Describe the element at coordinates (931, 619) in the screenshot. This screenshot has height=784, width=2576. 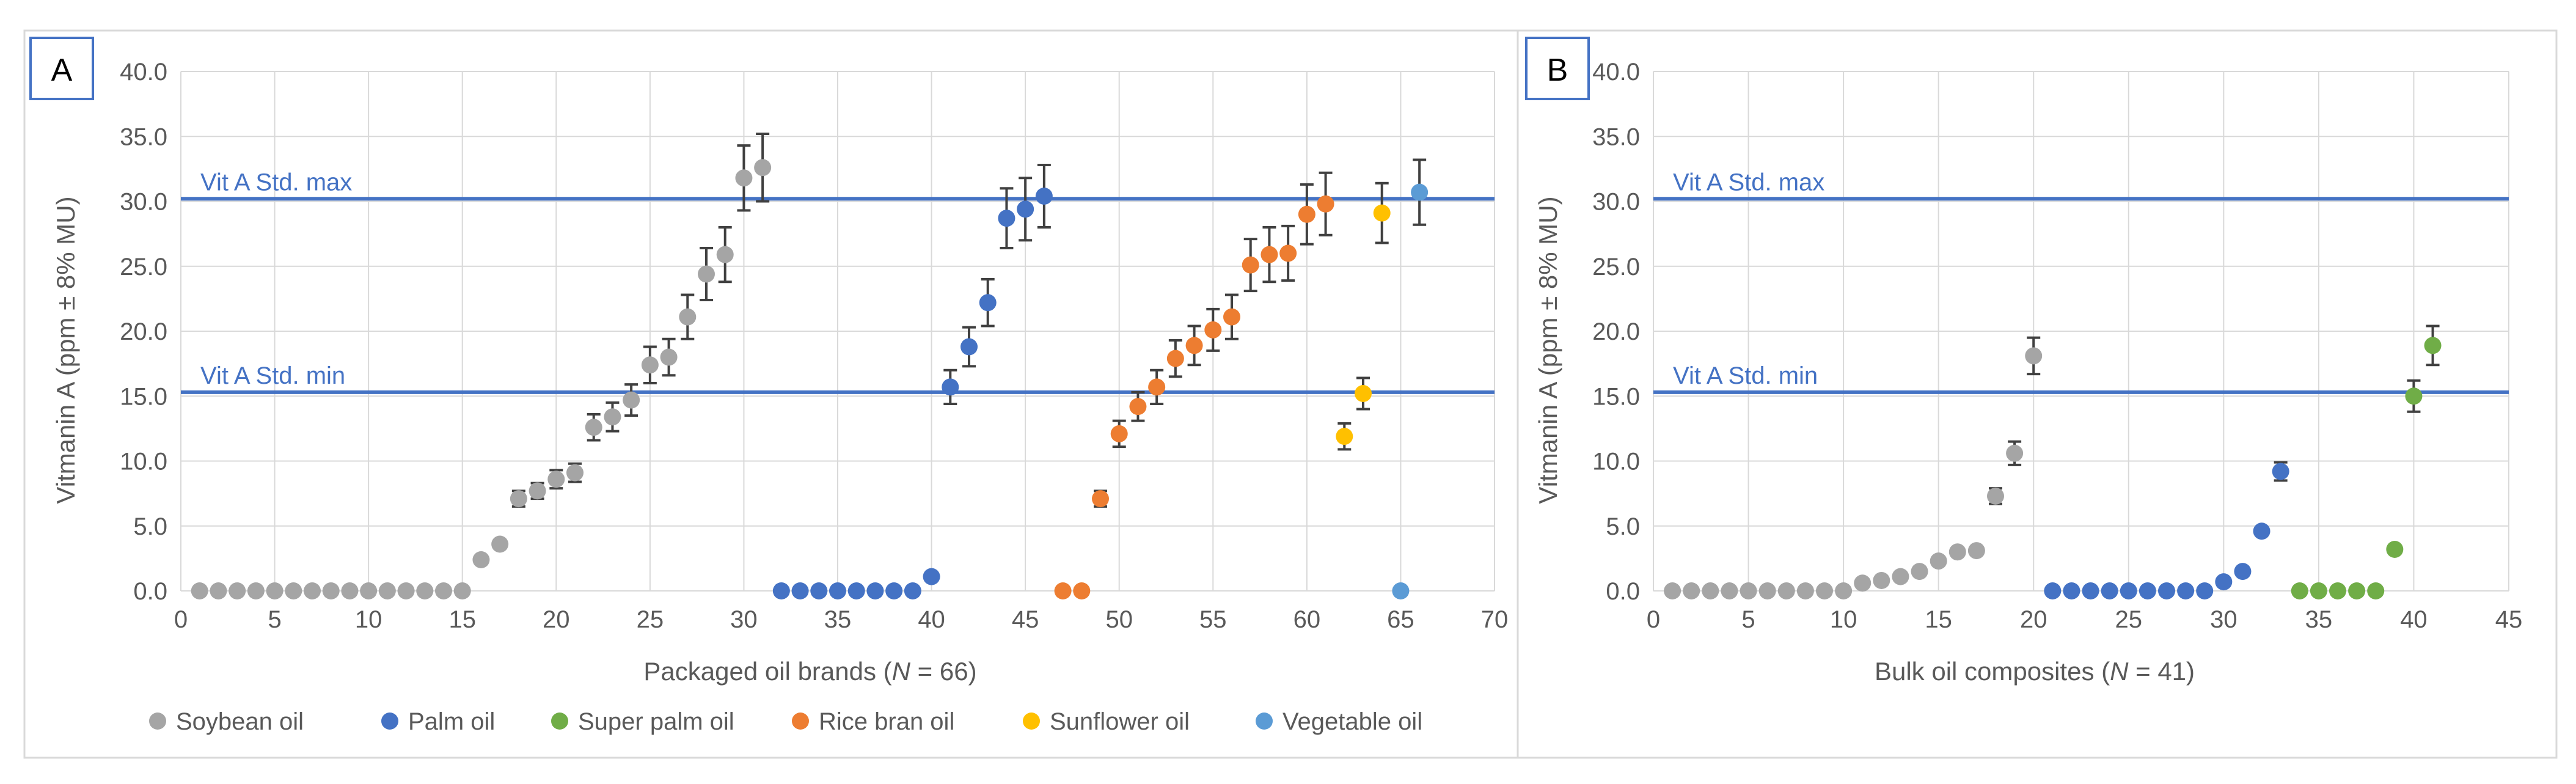
I see `panel-a-x-tick-label: 40` at that location.